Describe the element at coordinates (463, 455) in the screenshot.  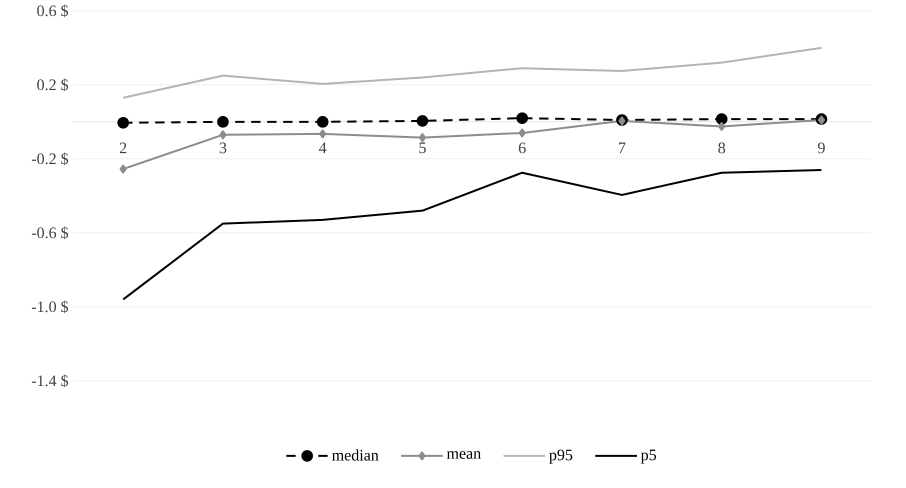
I see `legend-label: mean` at that location.